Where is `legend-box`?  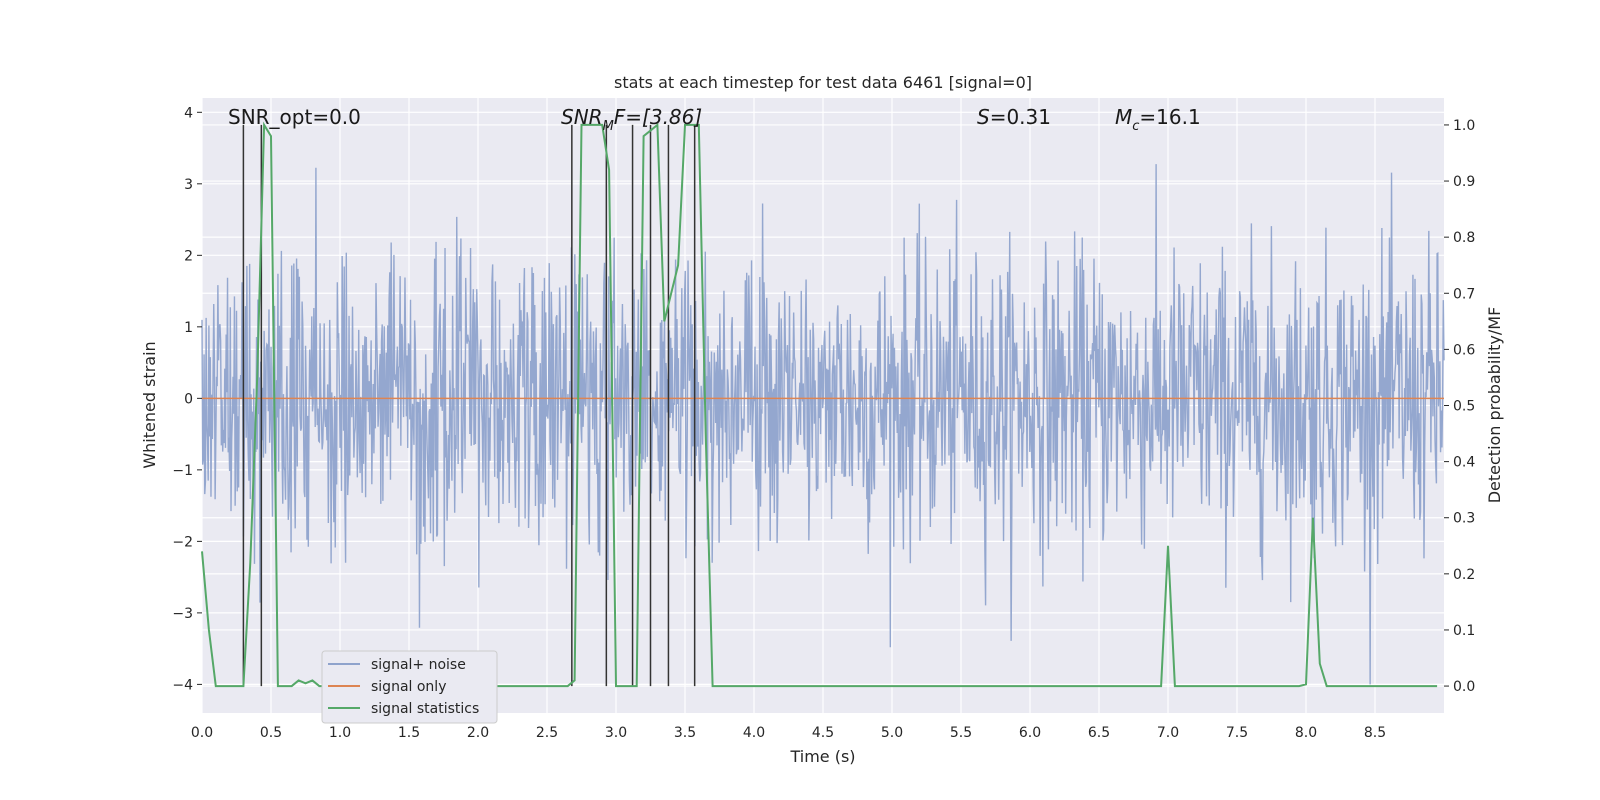 legend-box is located at coordinates (409, 687).